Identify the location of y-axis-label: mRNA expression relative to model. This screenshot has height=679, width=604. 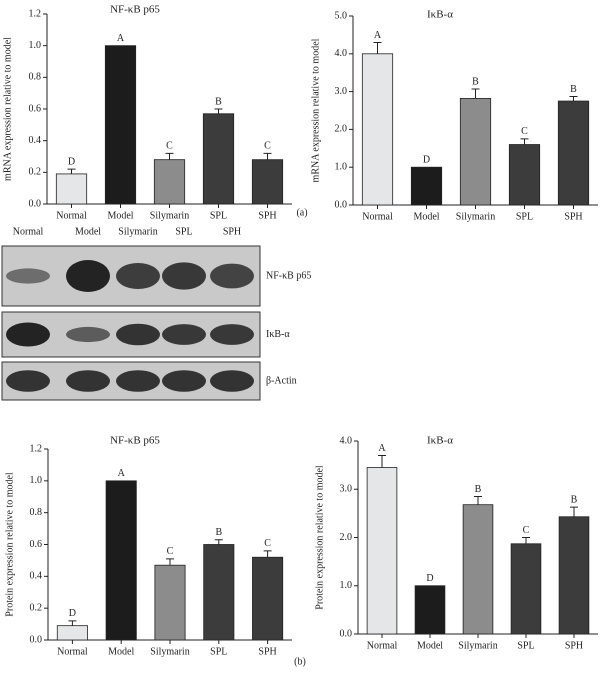
(7, 109).